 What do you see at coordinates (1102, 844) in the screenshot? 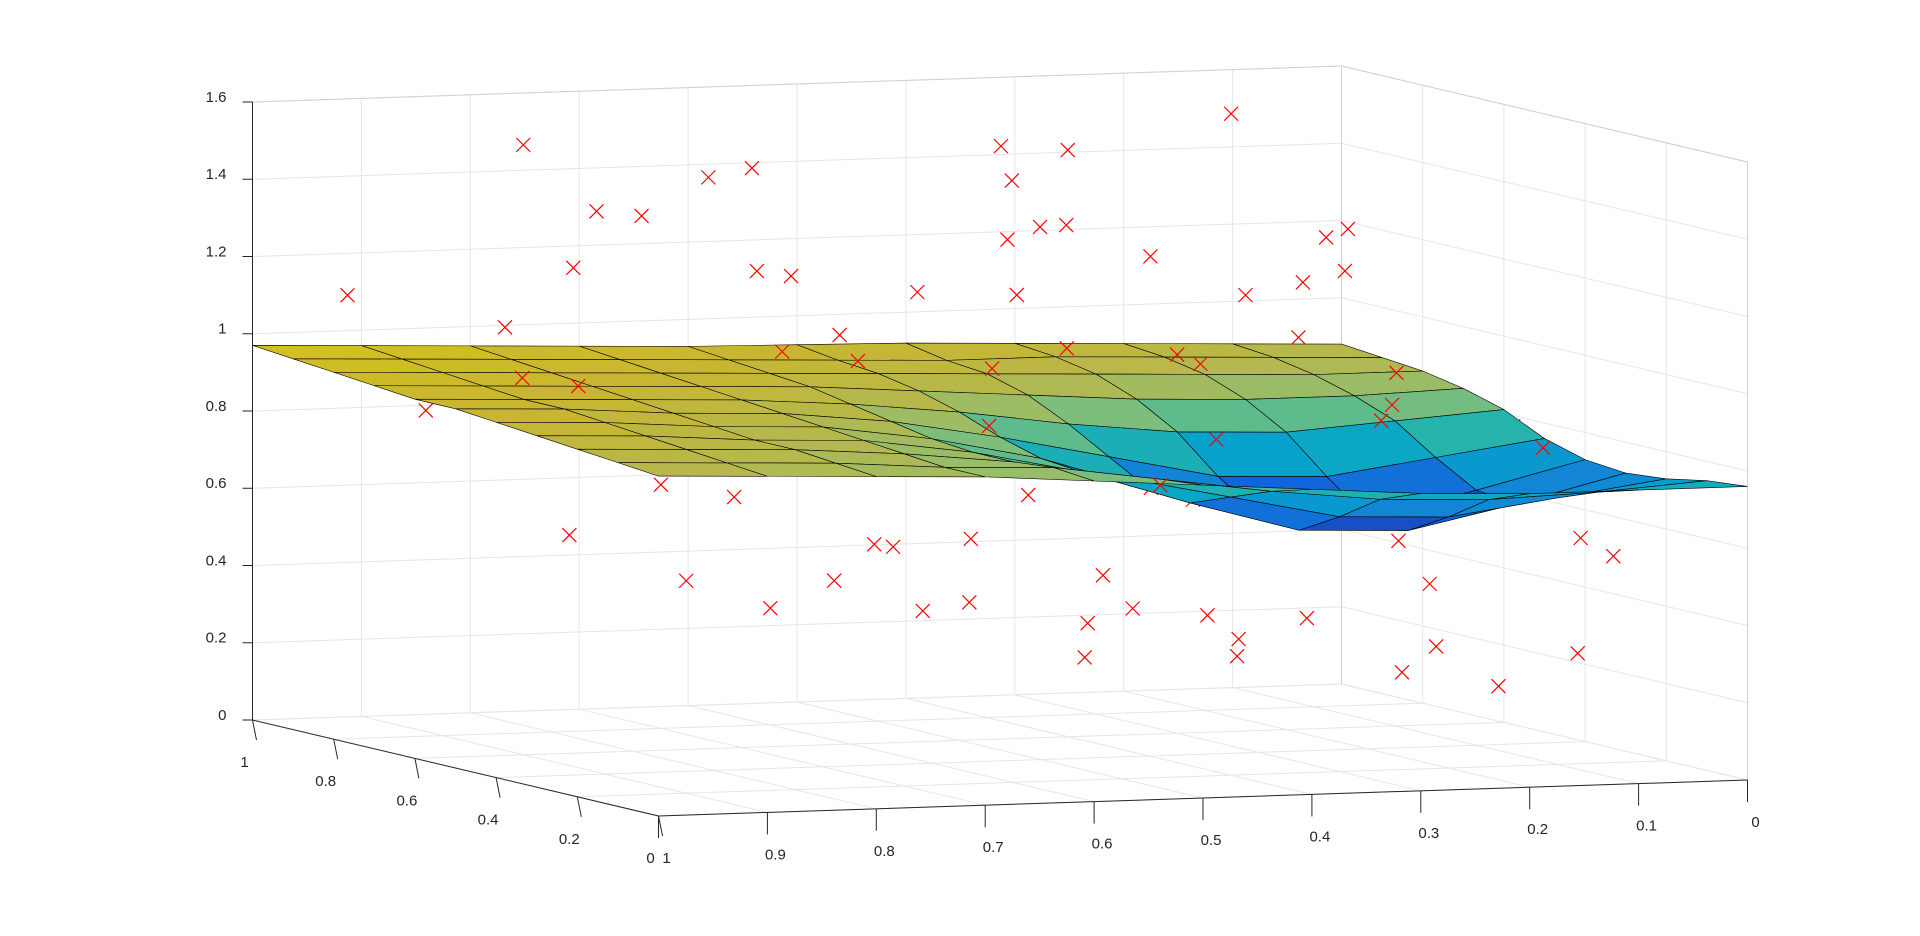
I see `x-tick-label: 0.6` at bounding box center [1102, 844].